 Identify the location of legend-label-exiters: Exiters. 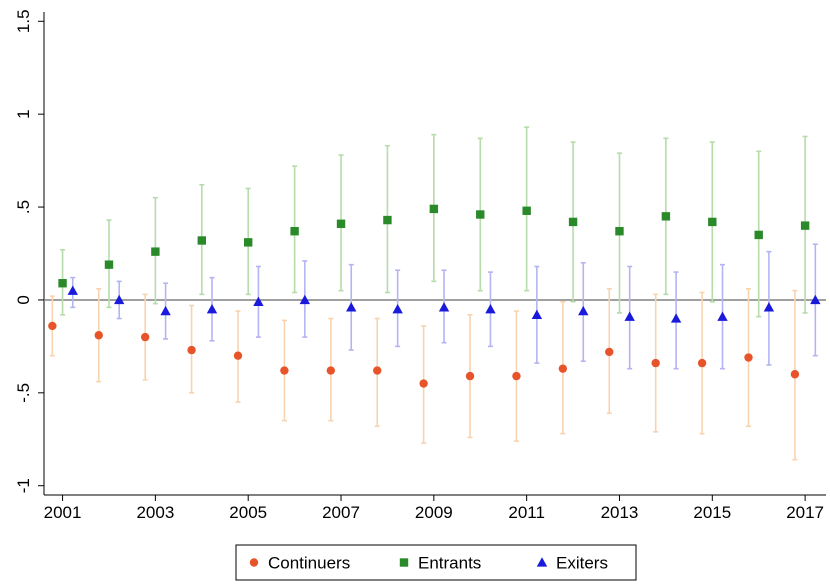
(582, 563).